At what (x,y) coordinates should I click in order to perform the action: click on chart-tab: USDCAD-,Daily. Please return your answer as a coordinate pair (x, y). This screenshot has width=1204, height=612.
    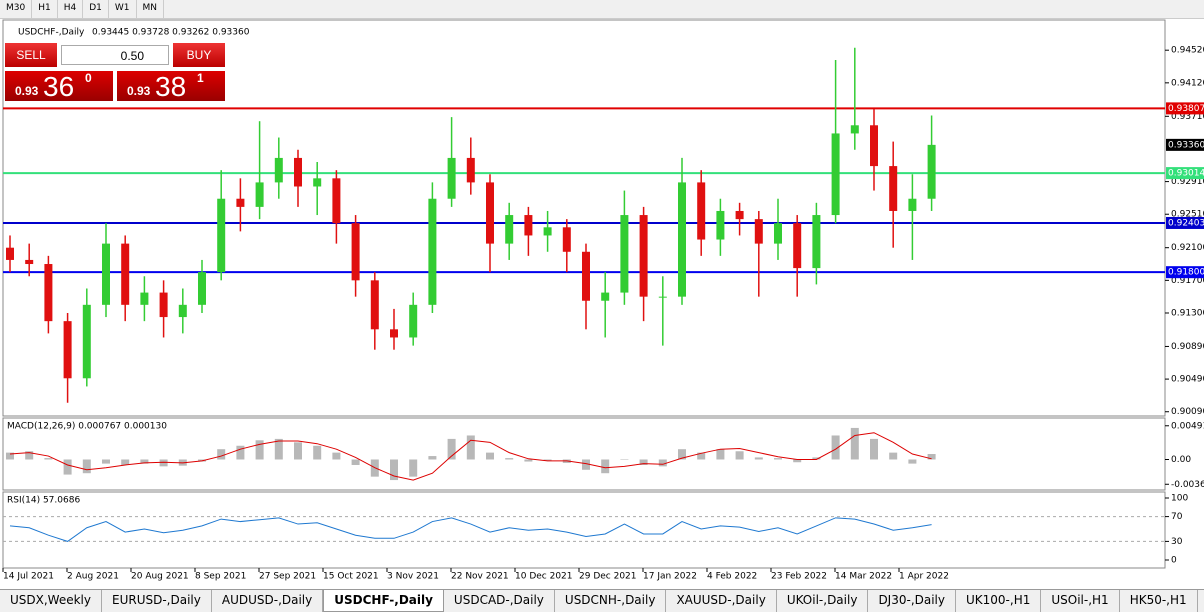
    Looking at the image, I should click on (499, 601).